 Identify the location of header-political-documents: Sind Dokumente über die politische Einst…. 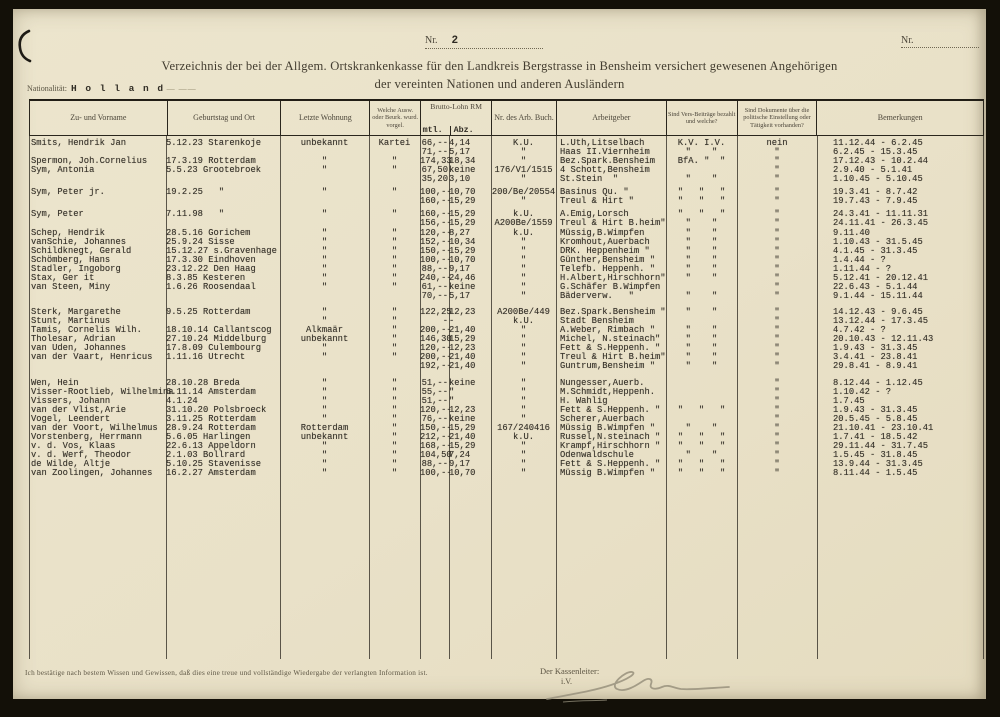
(776, 118).